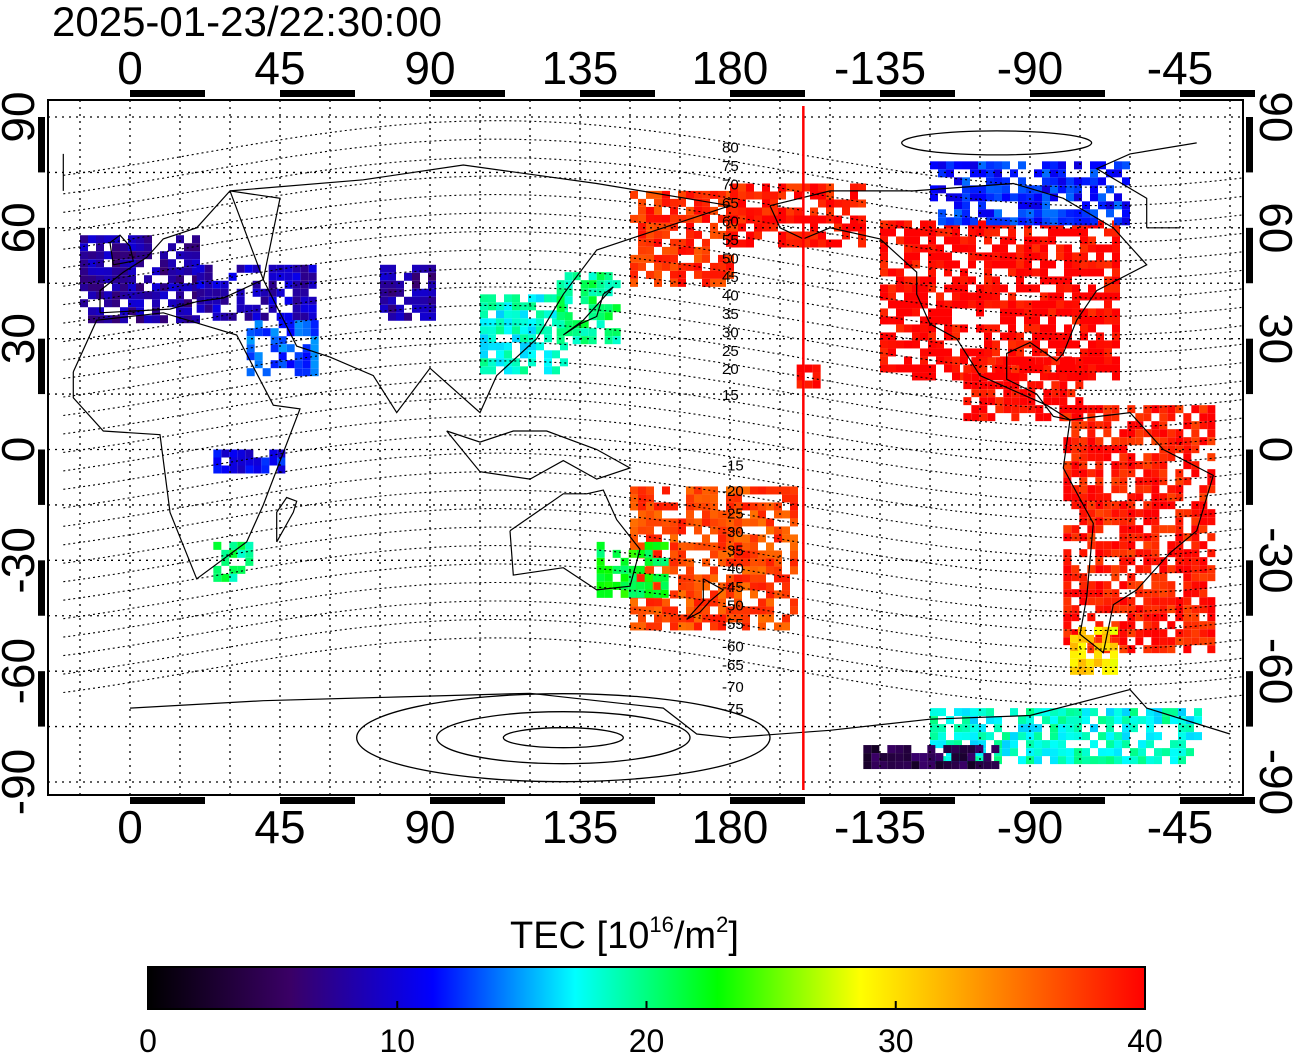 Image resolution: width=1294 pixels, height=1057 pixels. Describe the element at coordinates (41, 699) in the screenshot. I see `frame-bar-left` at that location.